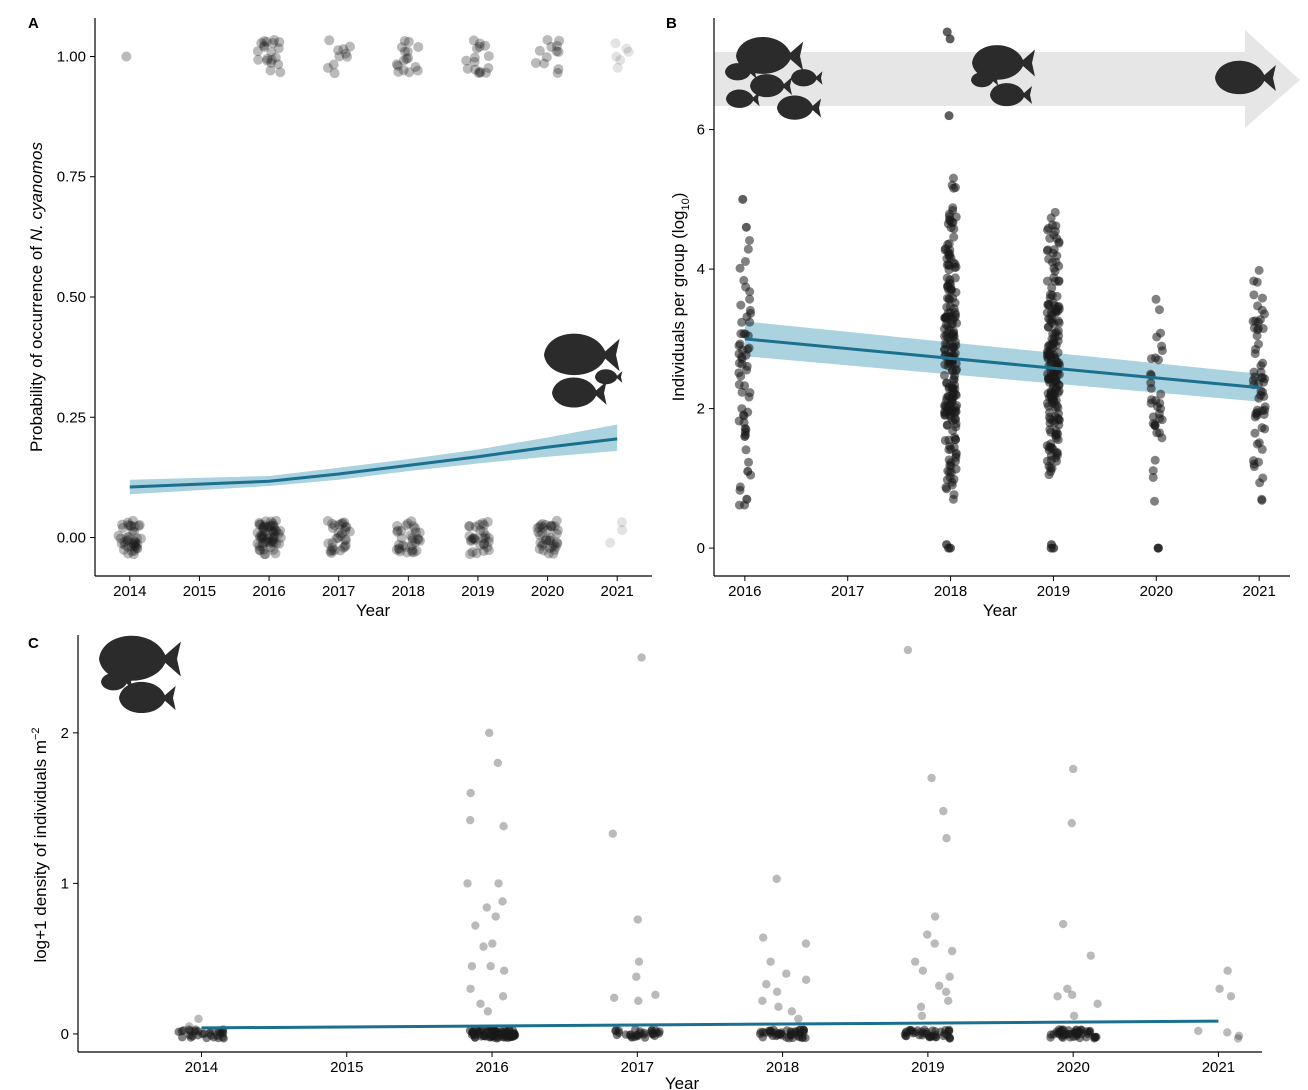 This screenshot has height=1090, width=1308. I want to click on panel-c-ylabel-sup: −2, so click(36, 733).